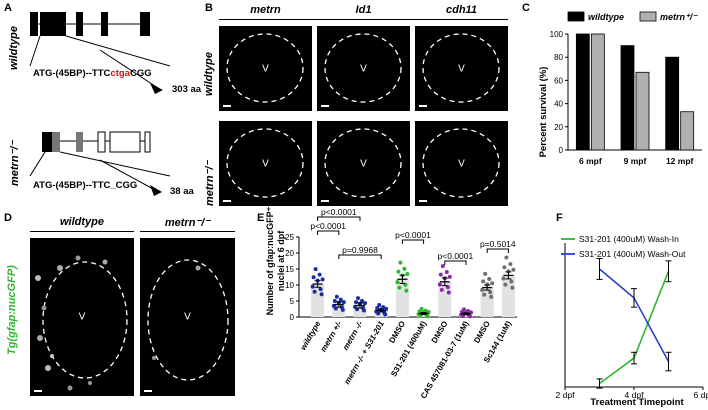 The height and width of the screenshot is (410, 708). I want to click on series-line-wash-in, so click(634, 327).